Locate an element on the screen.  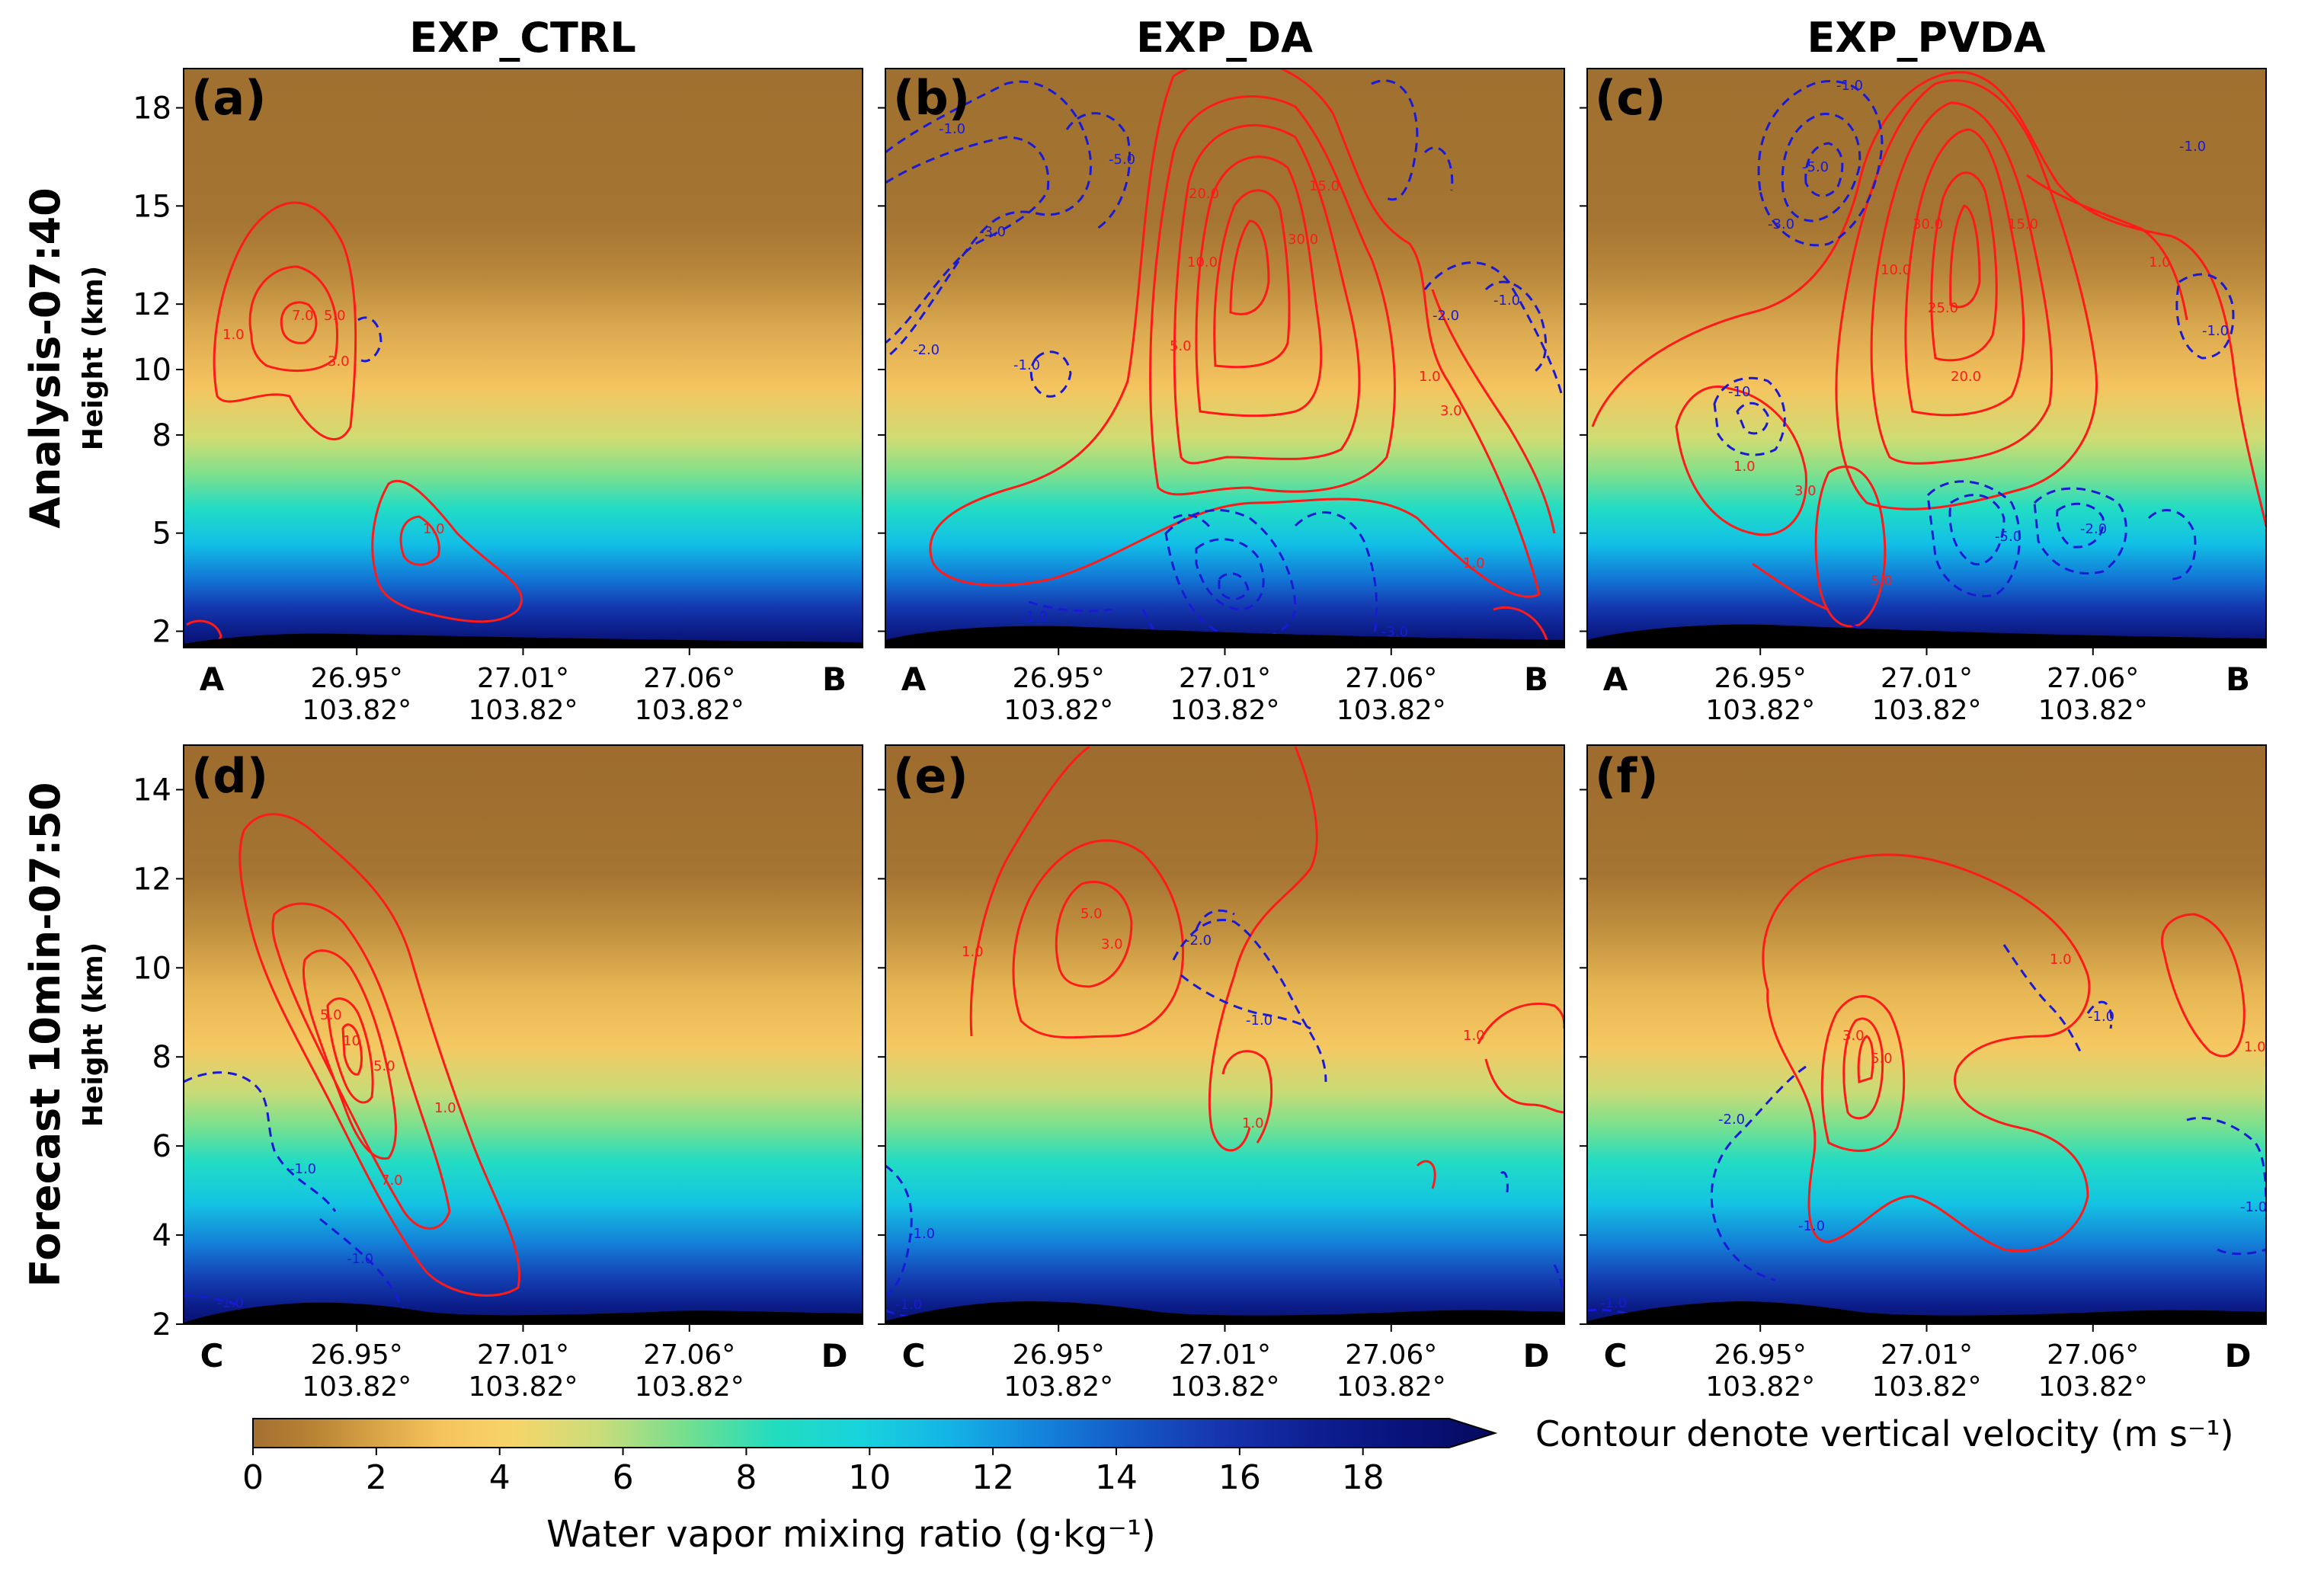
panel-c-contour-label: -1.0 is located at coordinates (1850, 86).